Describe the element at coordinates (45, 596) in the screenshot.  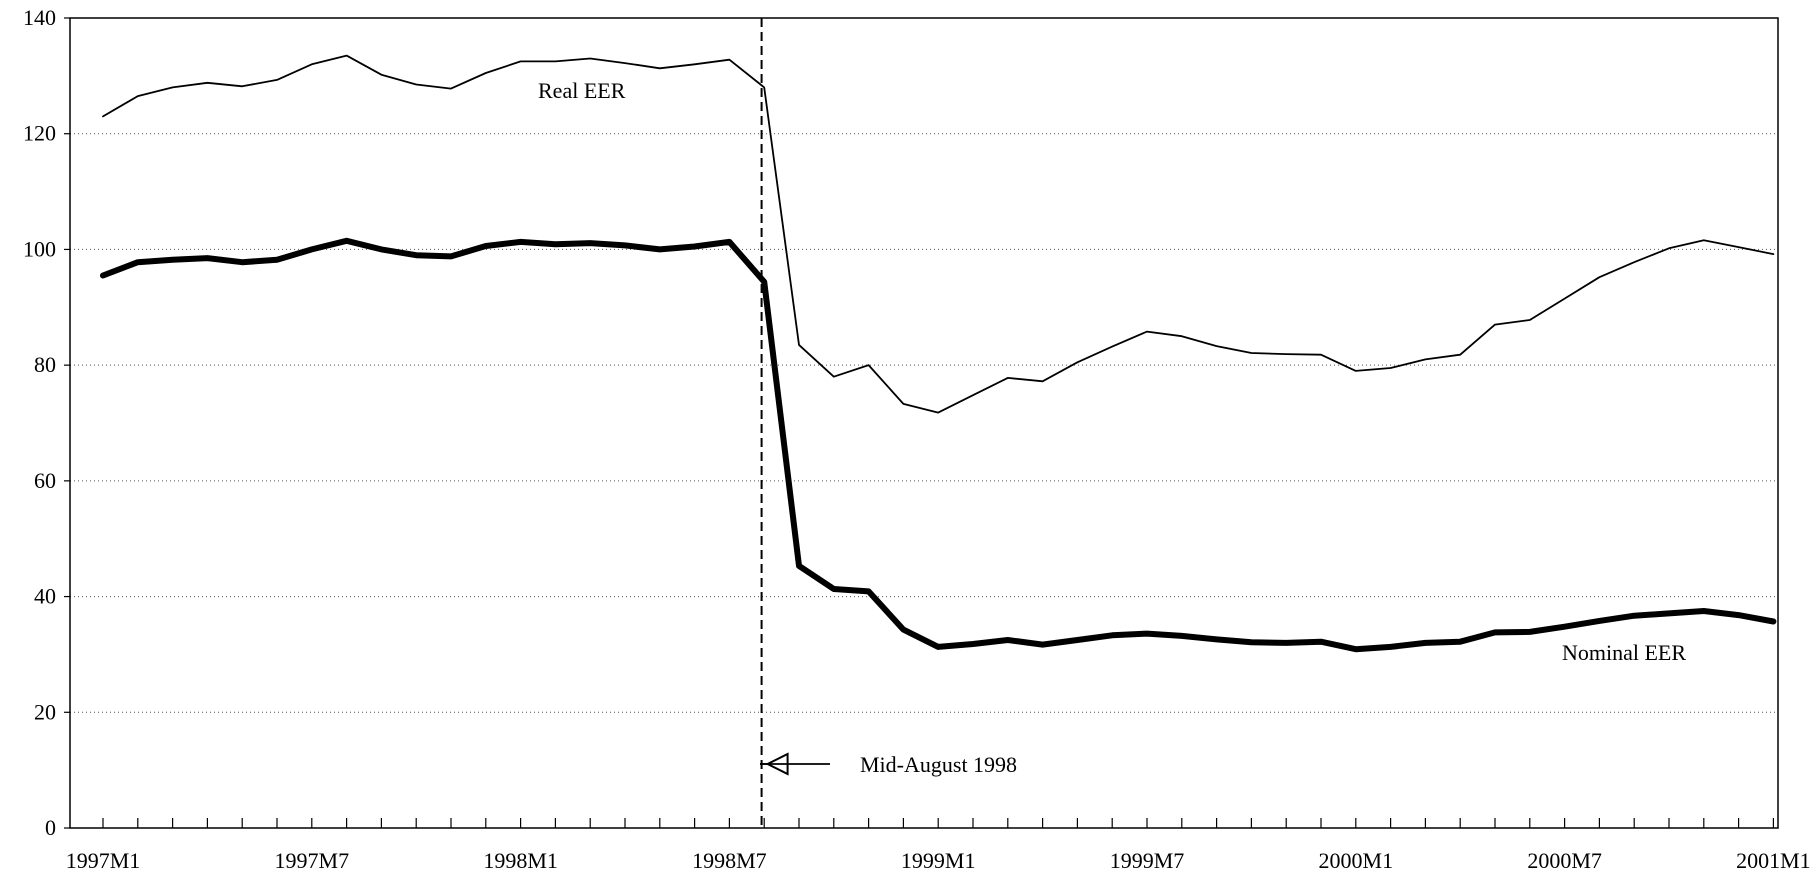
I see `y-tick-label-40: 40` at that location.